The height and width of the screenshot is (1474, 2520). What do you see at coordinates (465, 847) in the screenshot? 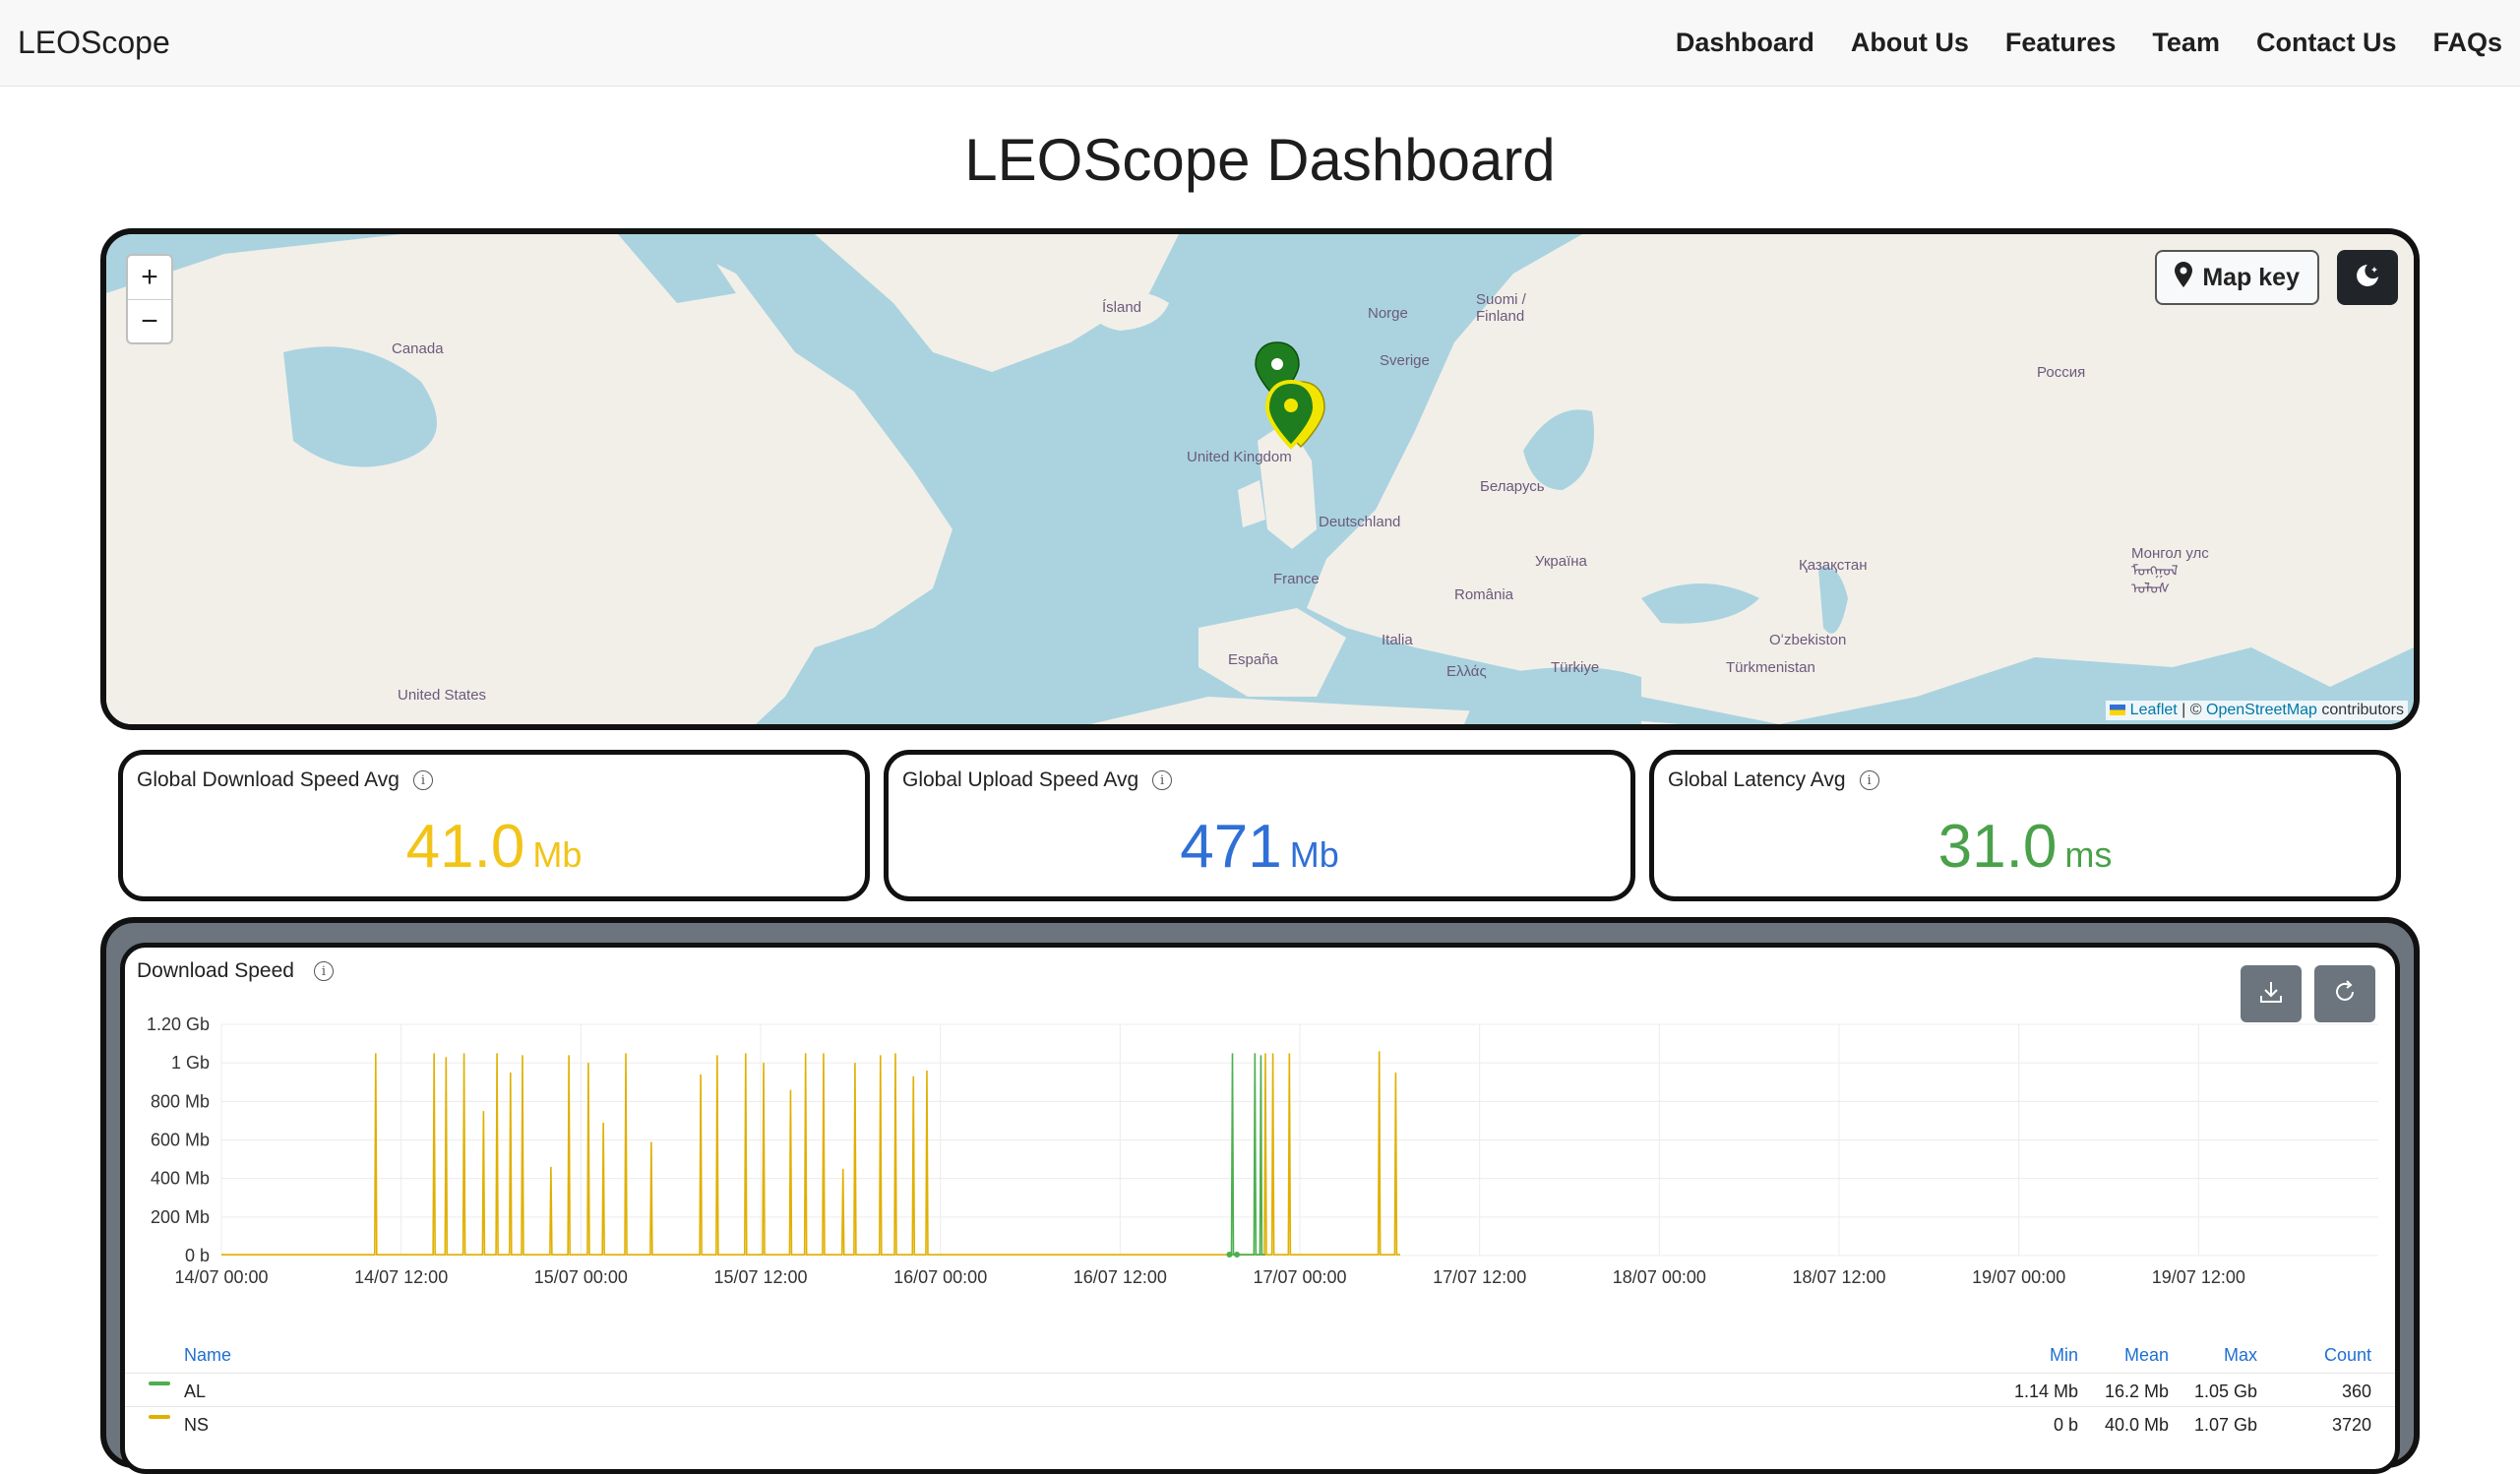
I see `stat-number: 41.0` at bounding box center [465, 847].